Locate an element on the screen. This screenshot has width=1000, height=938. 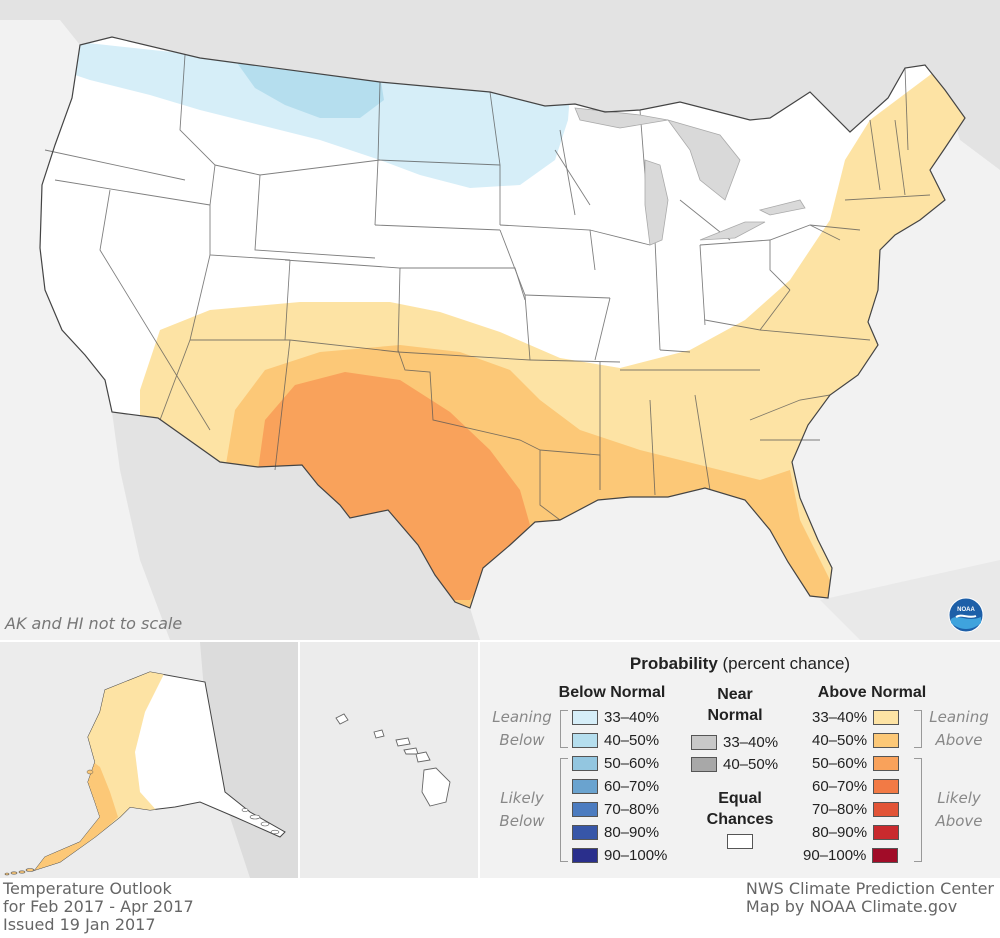
below-50-60-swatch is located at coordinates (585, 763).